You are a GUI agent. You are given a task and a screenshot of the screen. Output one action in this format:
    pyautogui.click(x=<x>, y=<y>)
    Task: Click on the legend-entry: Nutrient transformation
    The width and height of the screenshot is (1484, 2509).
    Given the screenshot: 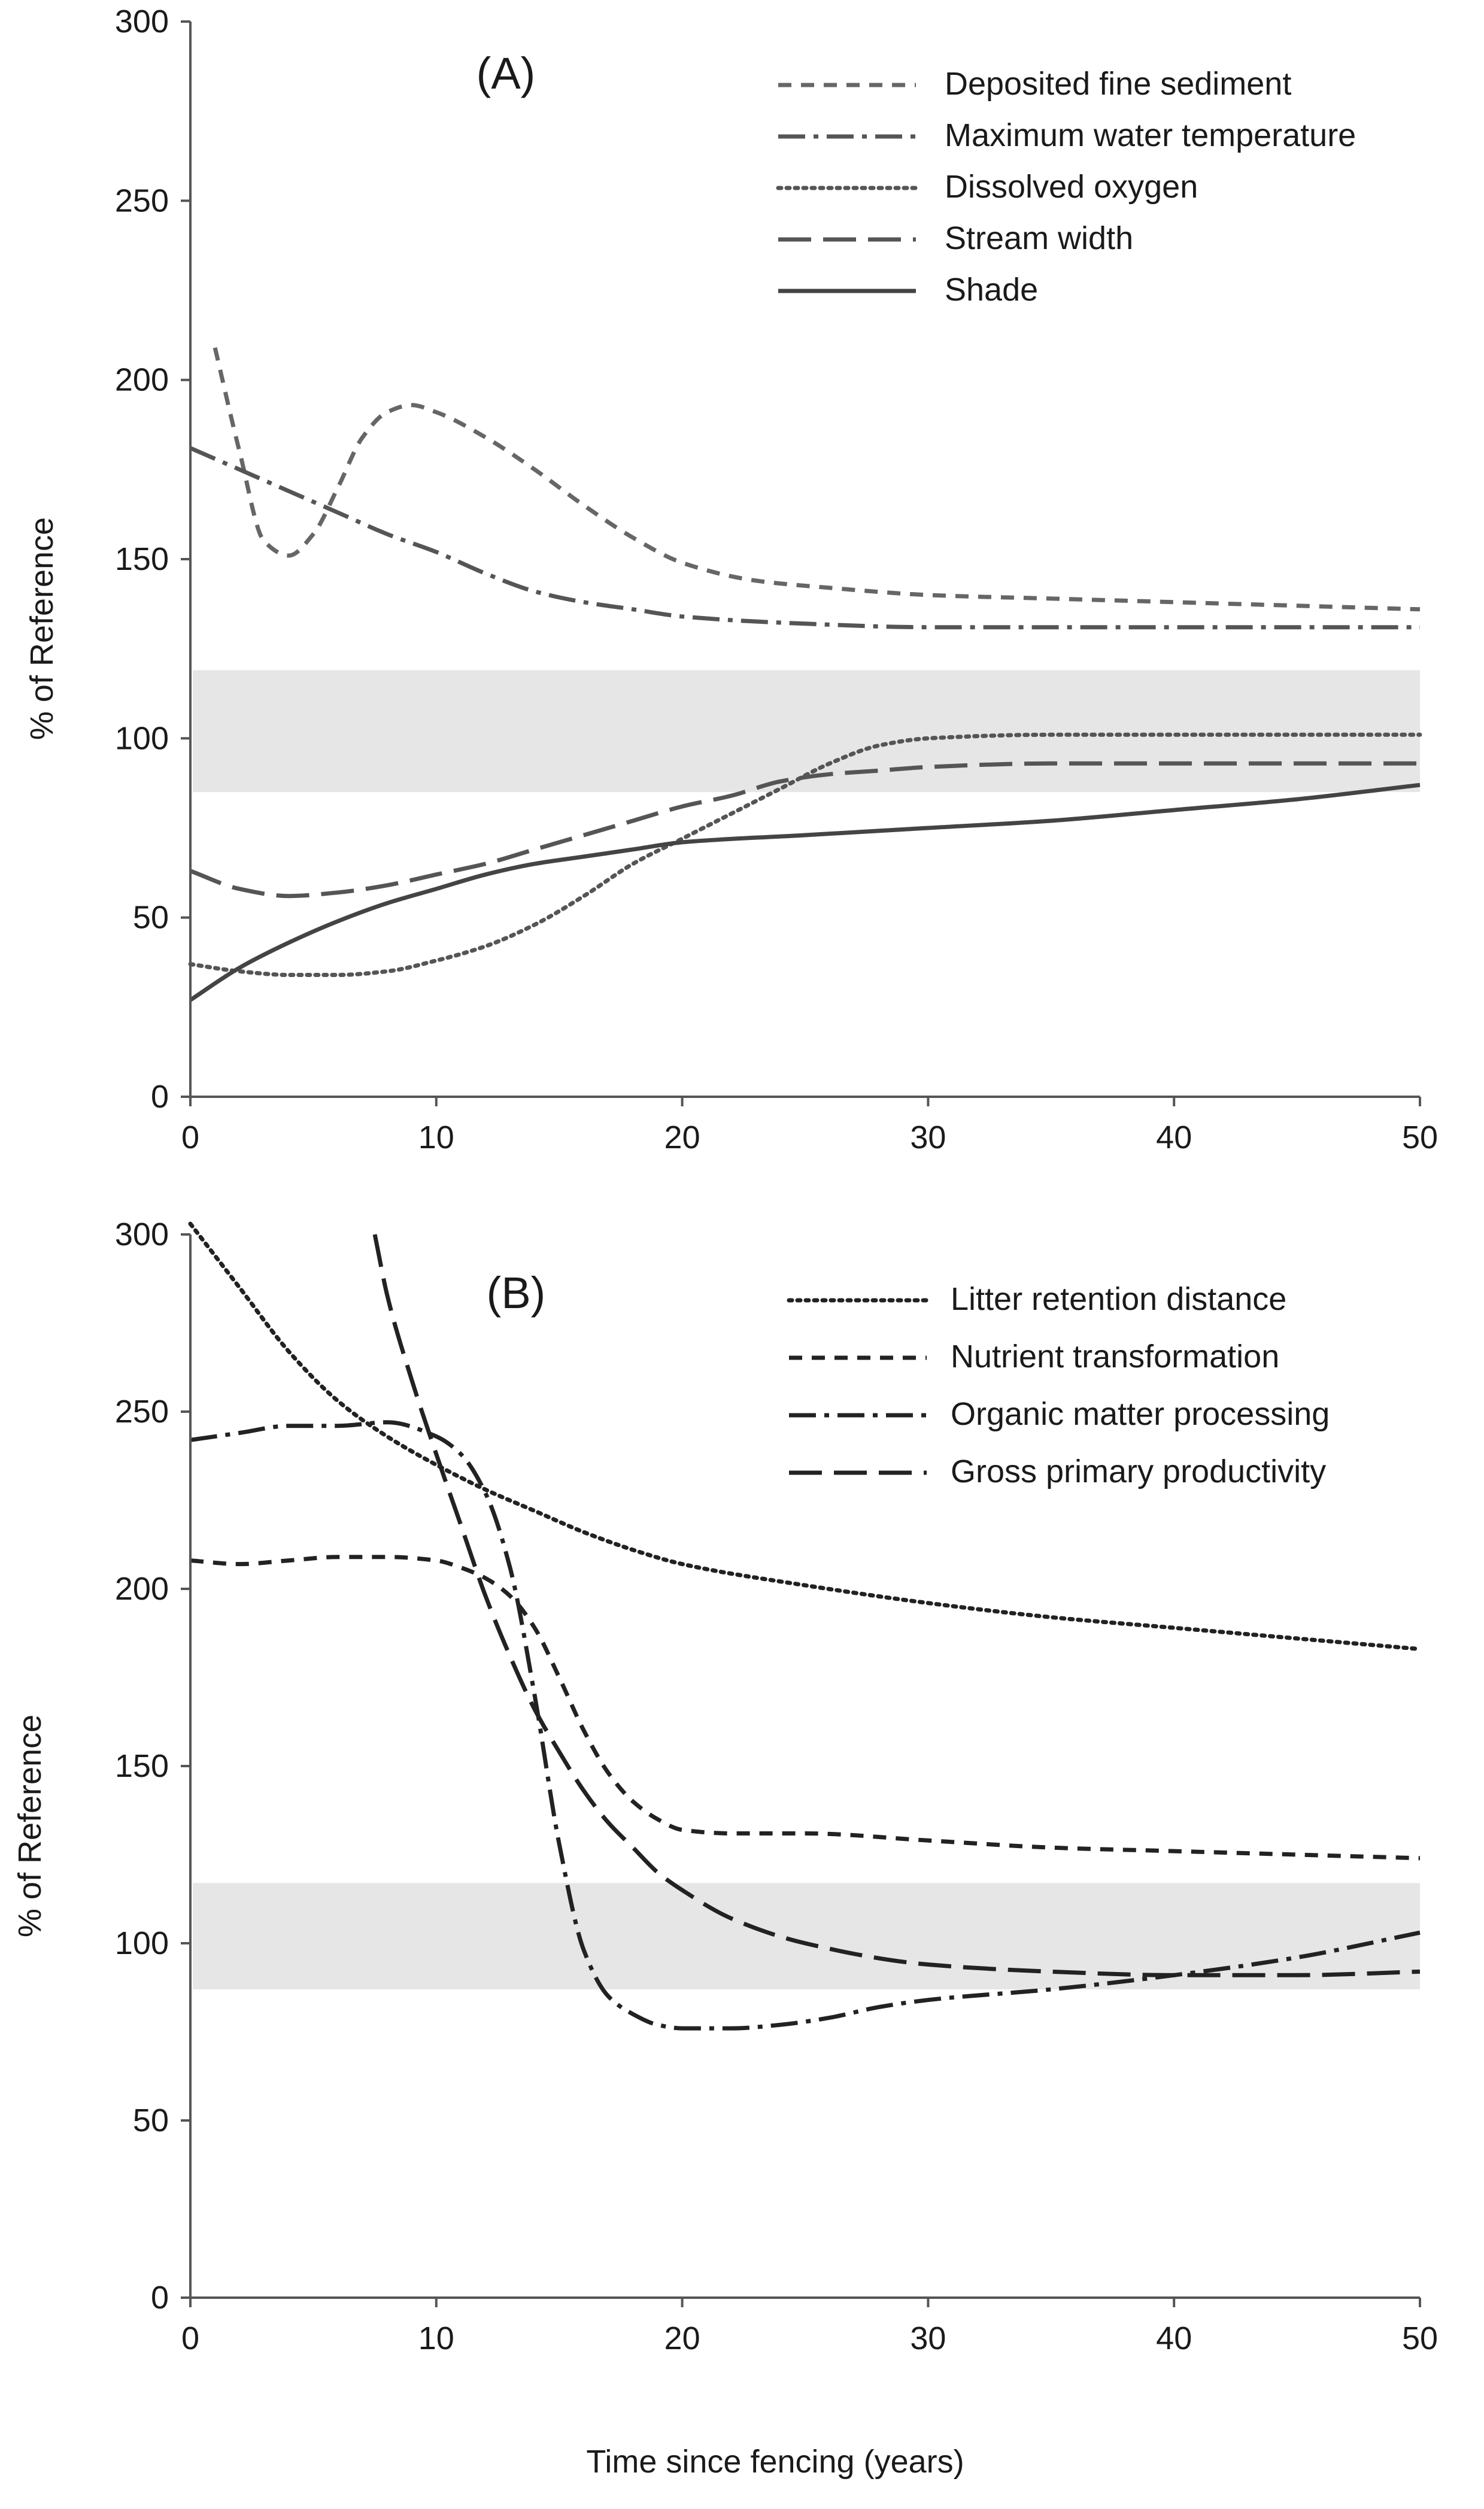 What is the action you would take?
    pyautogui.click(x=1115, y=1357)
    